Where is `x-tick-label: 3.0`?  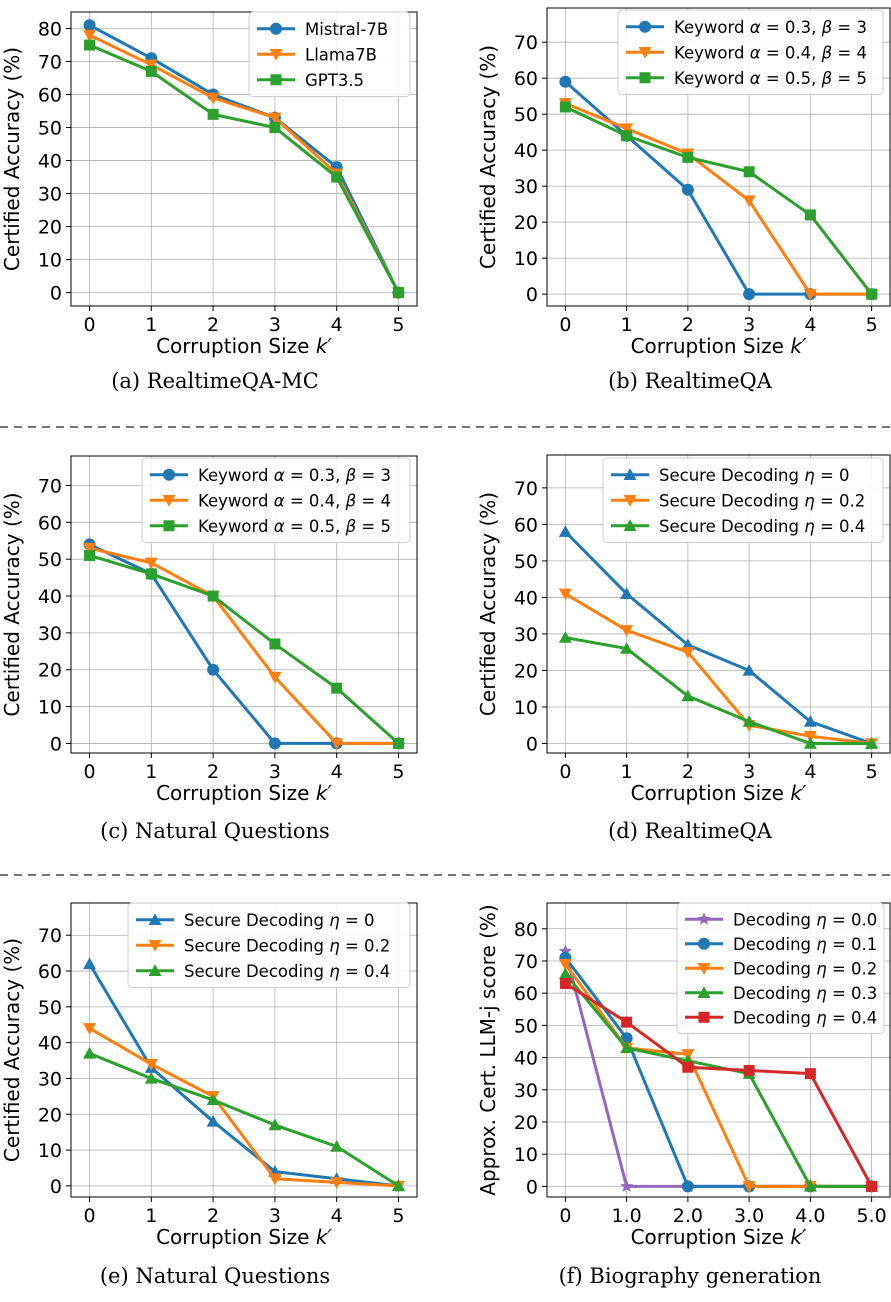 x-tick-label: 3.0 is located at coordinates (749, 1216).